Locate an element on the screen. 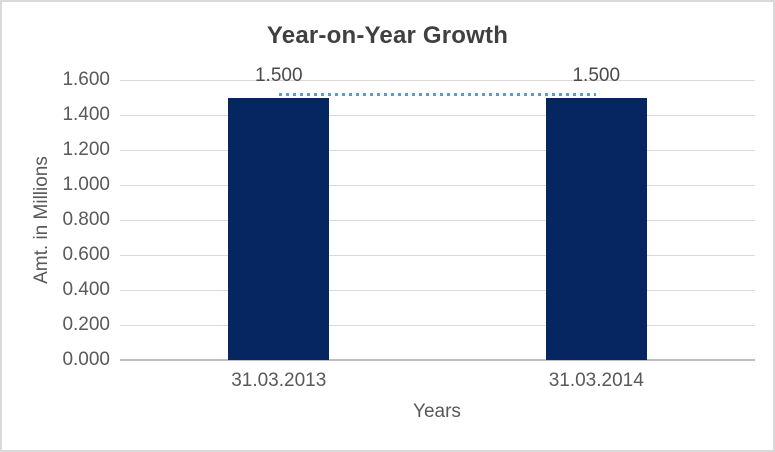 The height and width of the screenshot is (452, 775). x-category-label: 31.03.2013 is located at coordinates (279, 380).